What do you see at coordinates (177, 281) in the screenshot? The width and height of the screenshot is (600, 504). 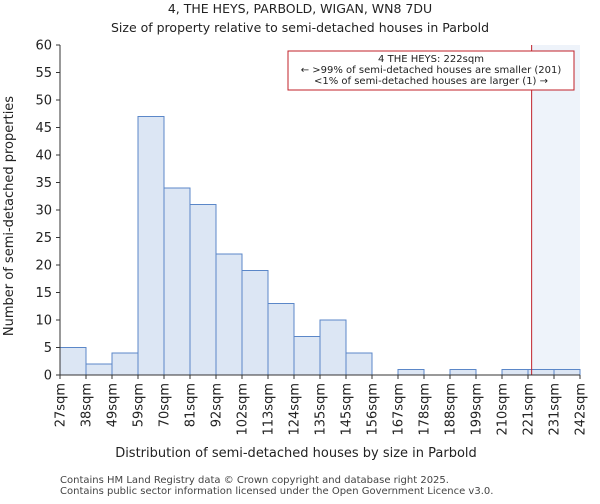 I see `bar-70sqm` at bounding box center [177, 281].